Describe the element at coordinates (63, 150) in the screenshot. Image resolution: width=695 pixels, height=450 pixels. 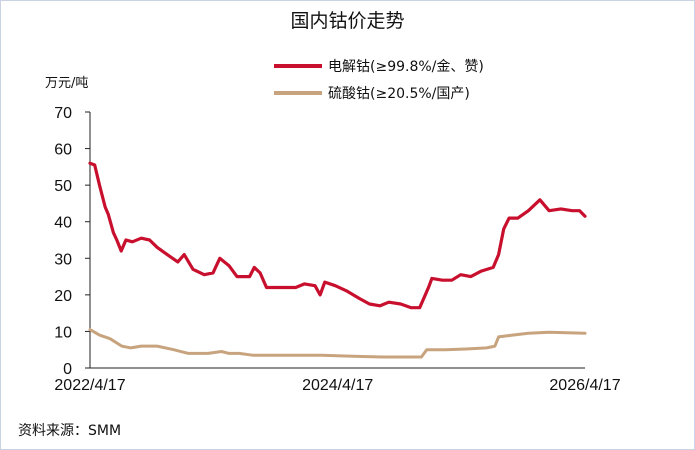
I see `y-tick-label: 60` at that location.